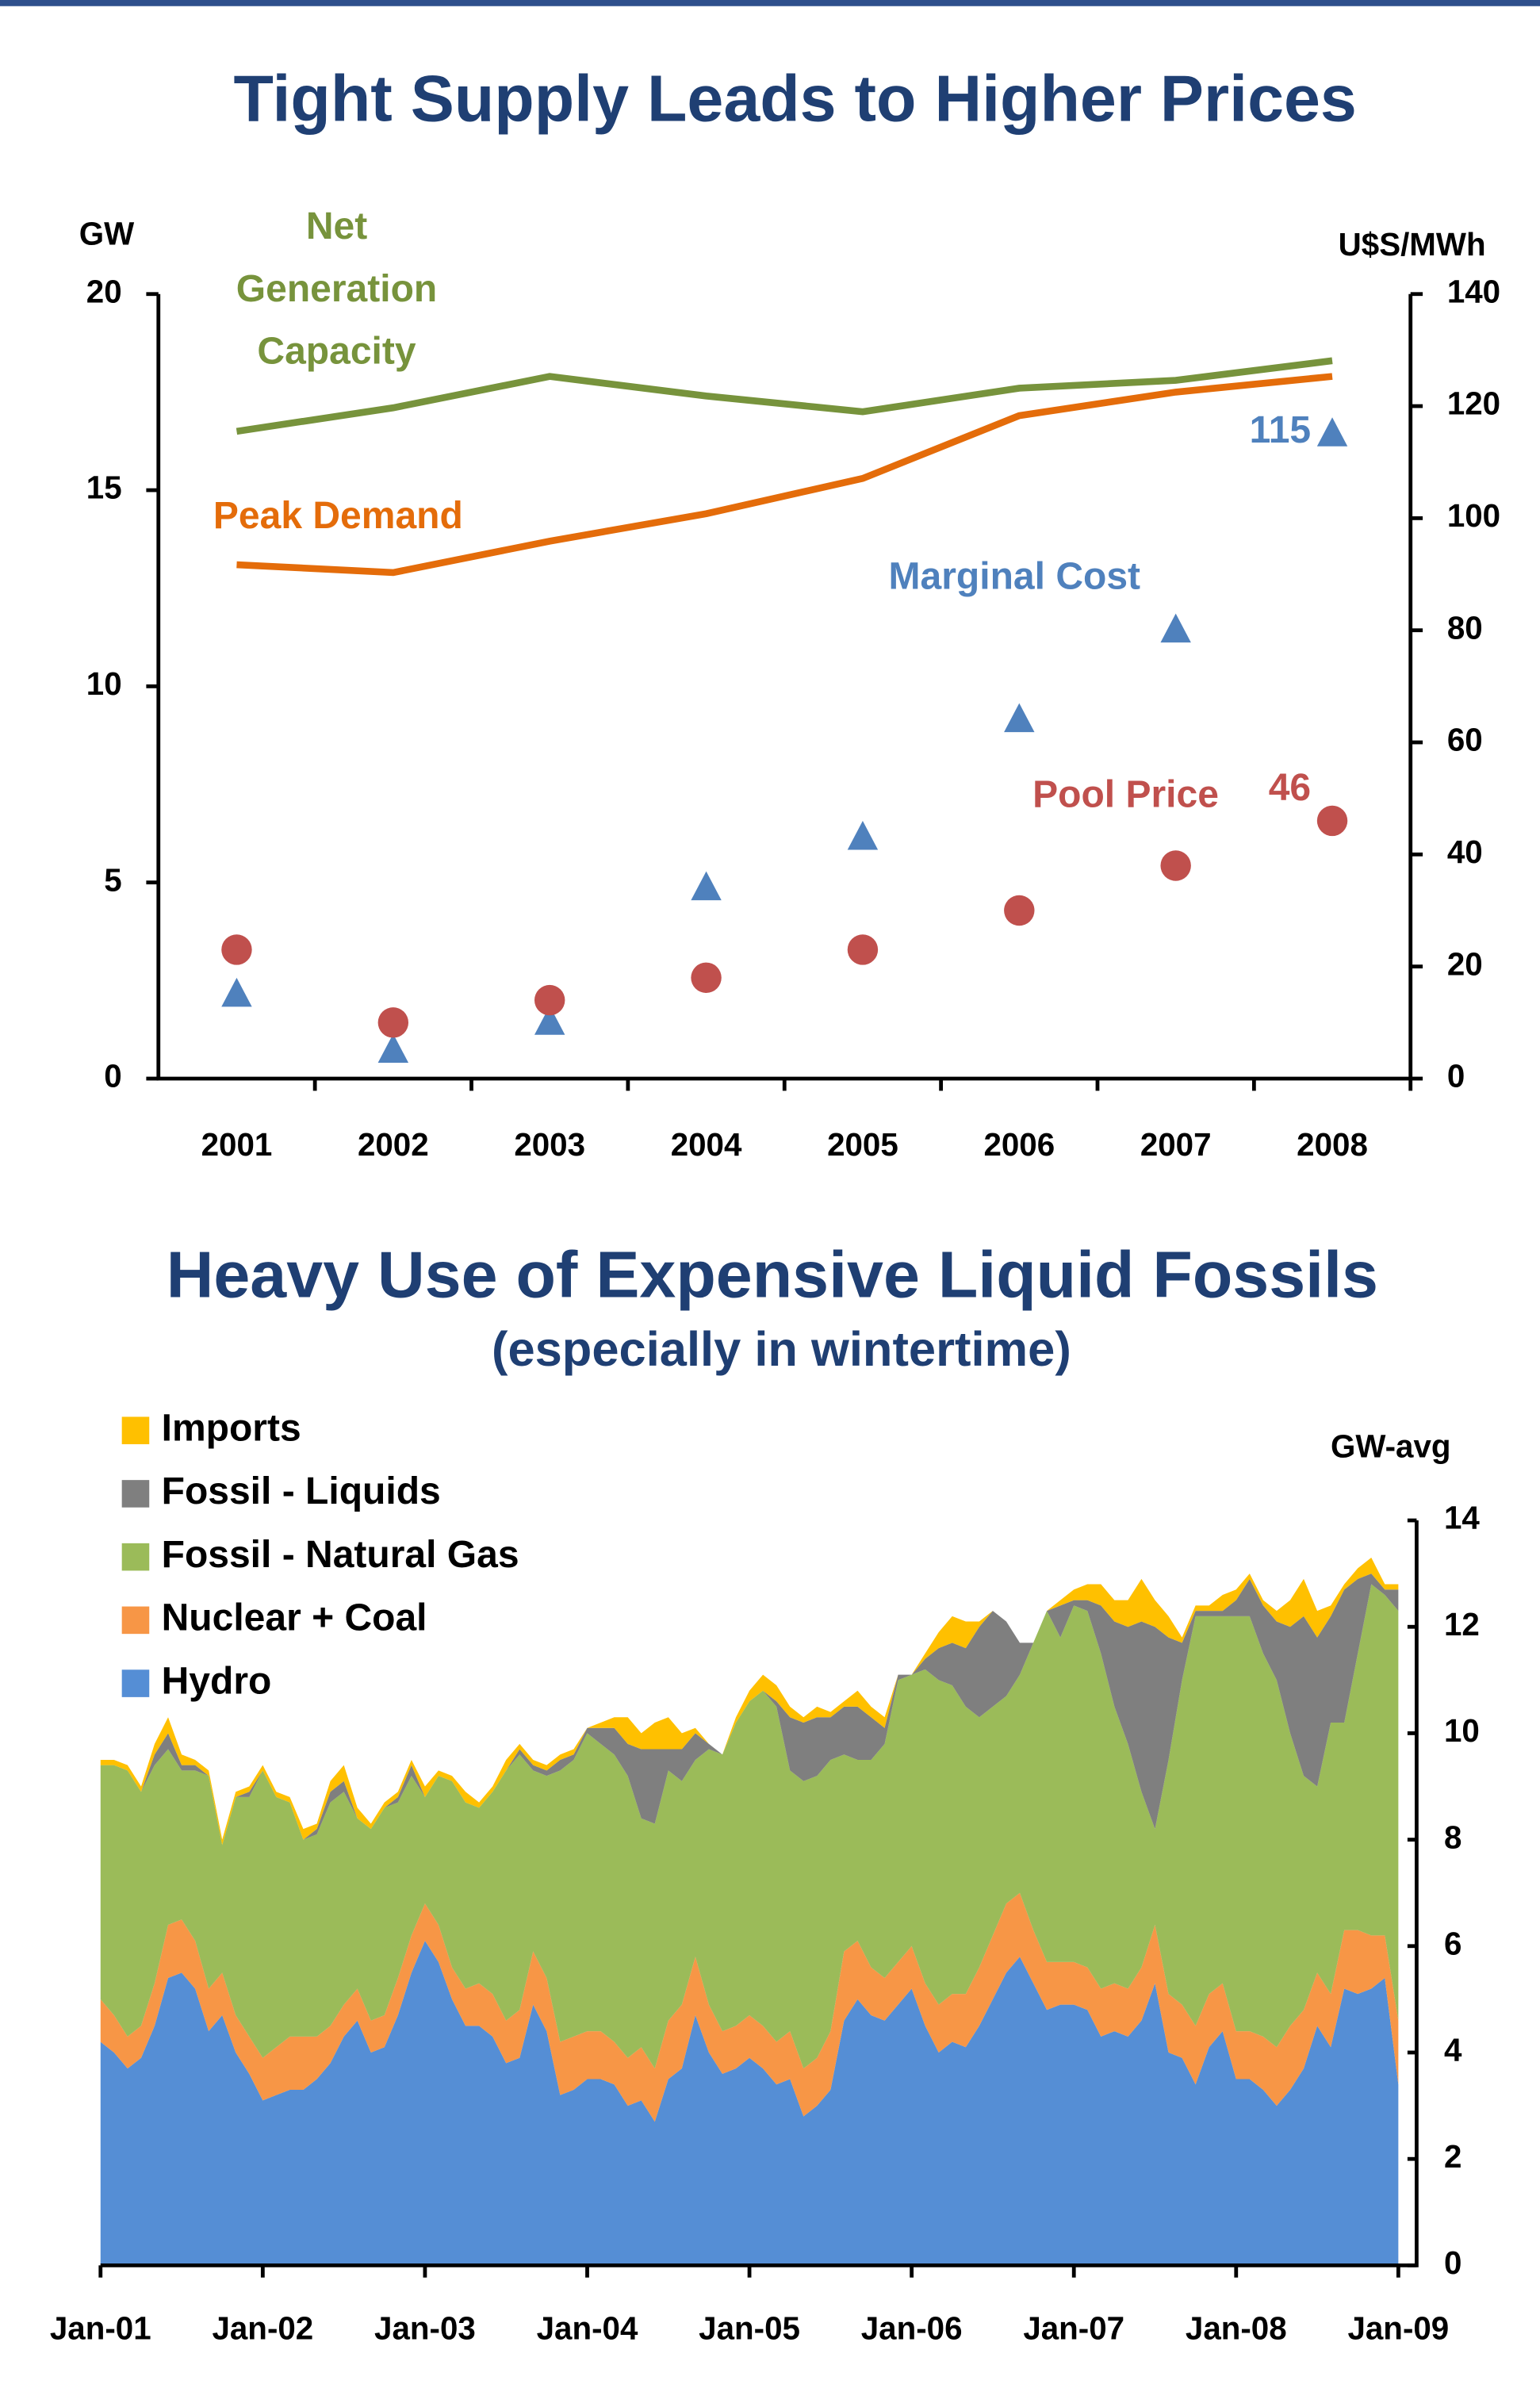 The height and width of the screenshot is (2388, 1540). What do you see at coordinates (340, 1555) in the screenshot?
I see `legend-label: Fossil - Natural Gas` at bounding box center [340, 1555].